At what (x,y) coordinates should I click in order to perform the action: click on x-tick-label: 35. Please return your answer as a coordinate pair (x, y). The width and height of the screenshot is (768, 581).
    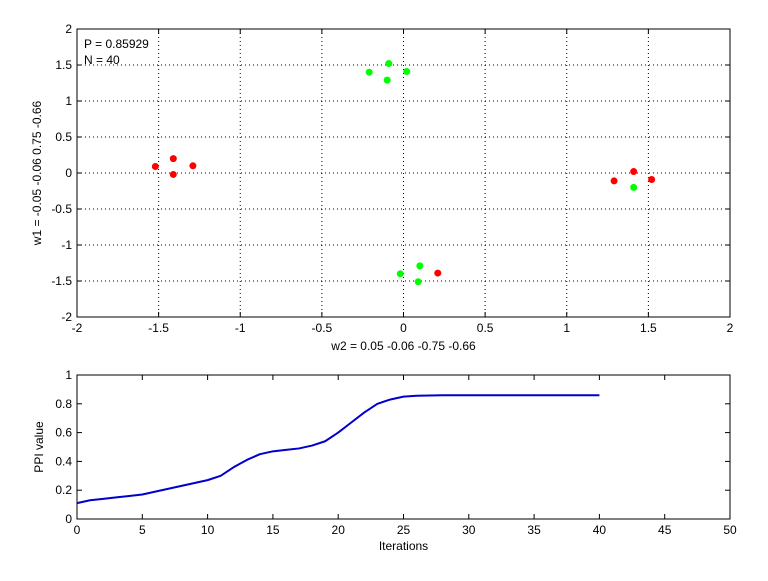
    Looking at the image, I should click on (534, 530).